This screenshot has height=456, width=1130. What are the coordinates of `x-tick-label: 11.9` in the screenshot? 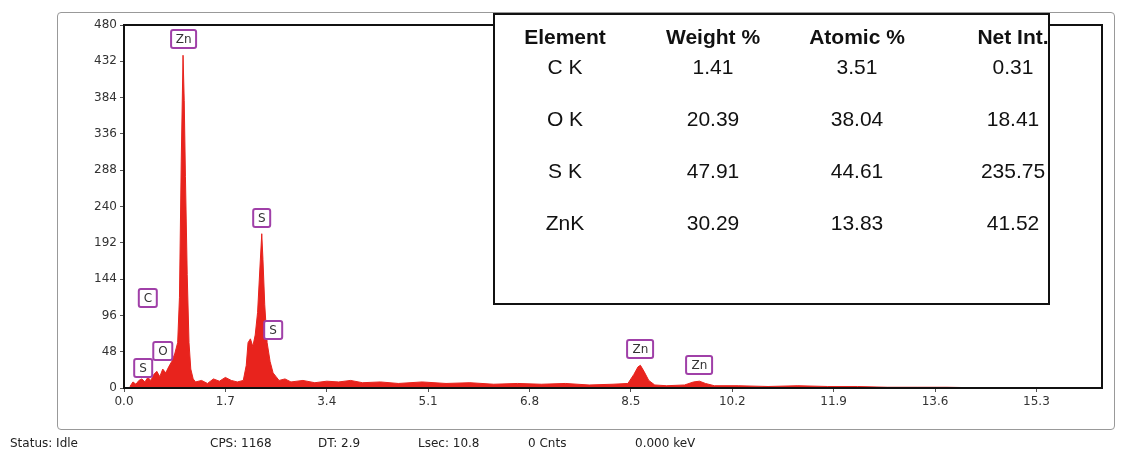 It's located at (834, 401).